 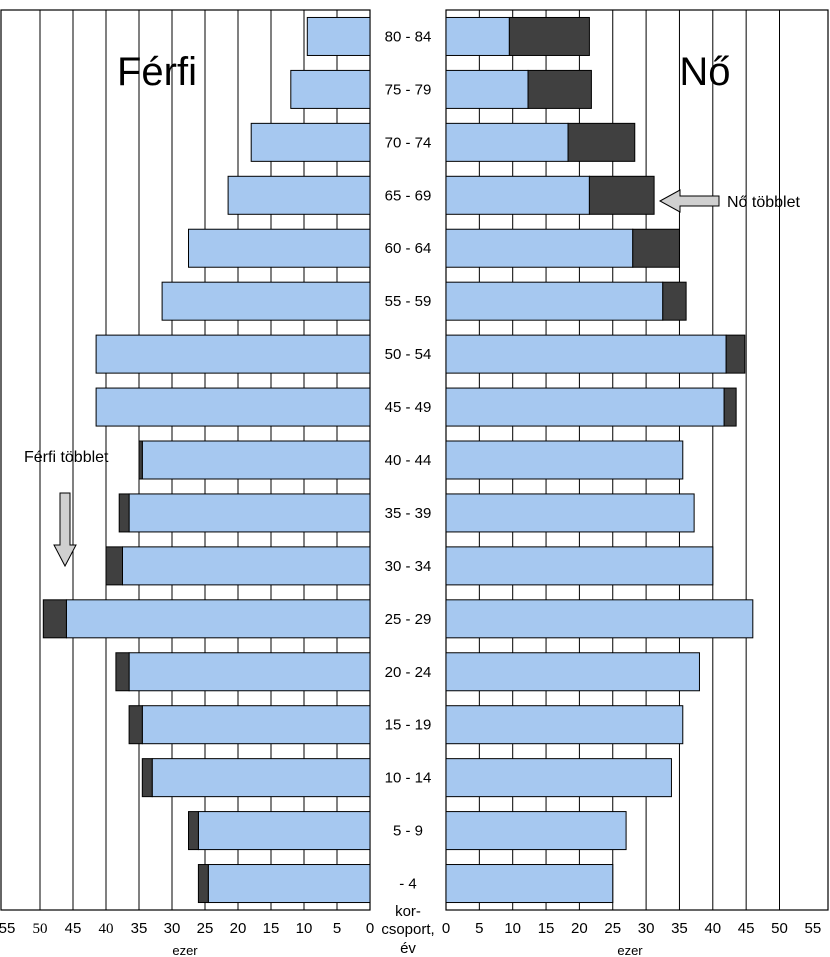 What do you see at coordinates (408, 195) in the screenshot?
I see `age-group-label: 65 - 69` at bounding box center [408, 195].